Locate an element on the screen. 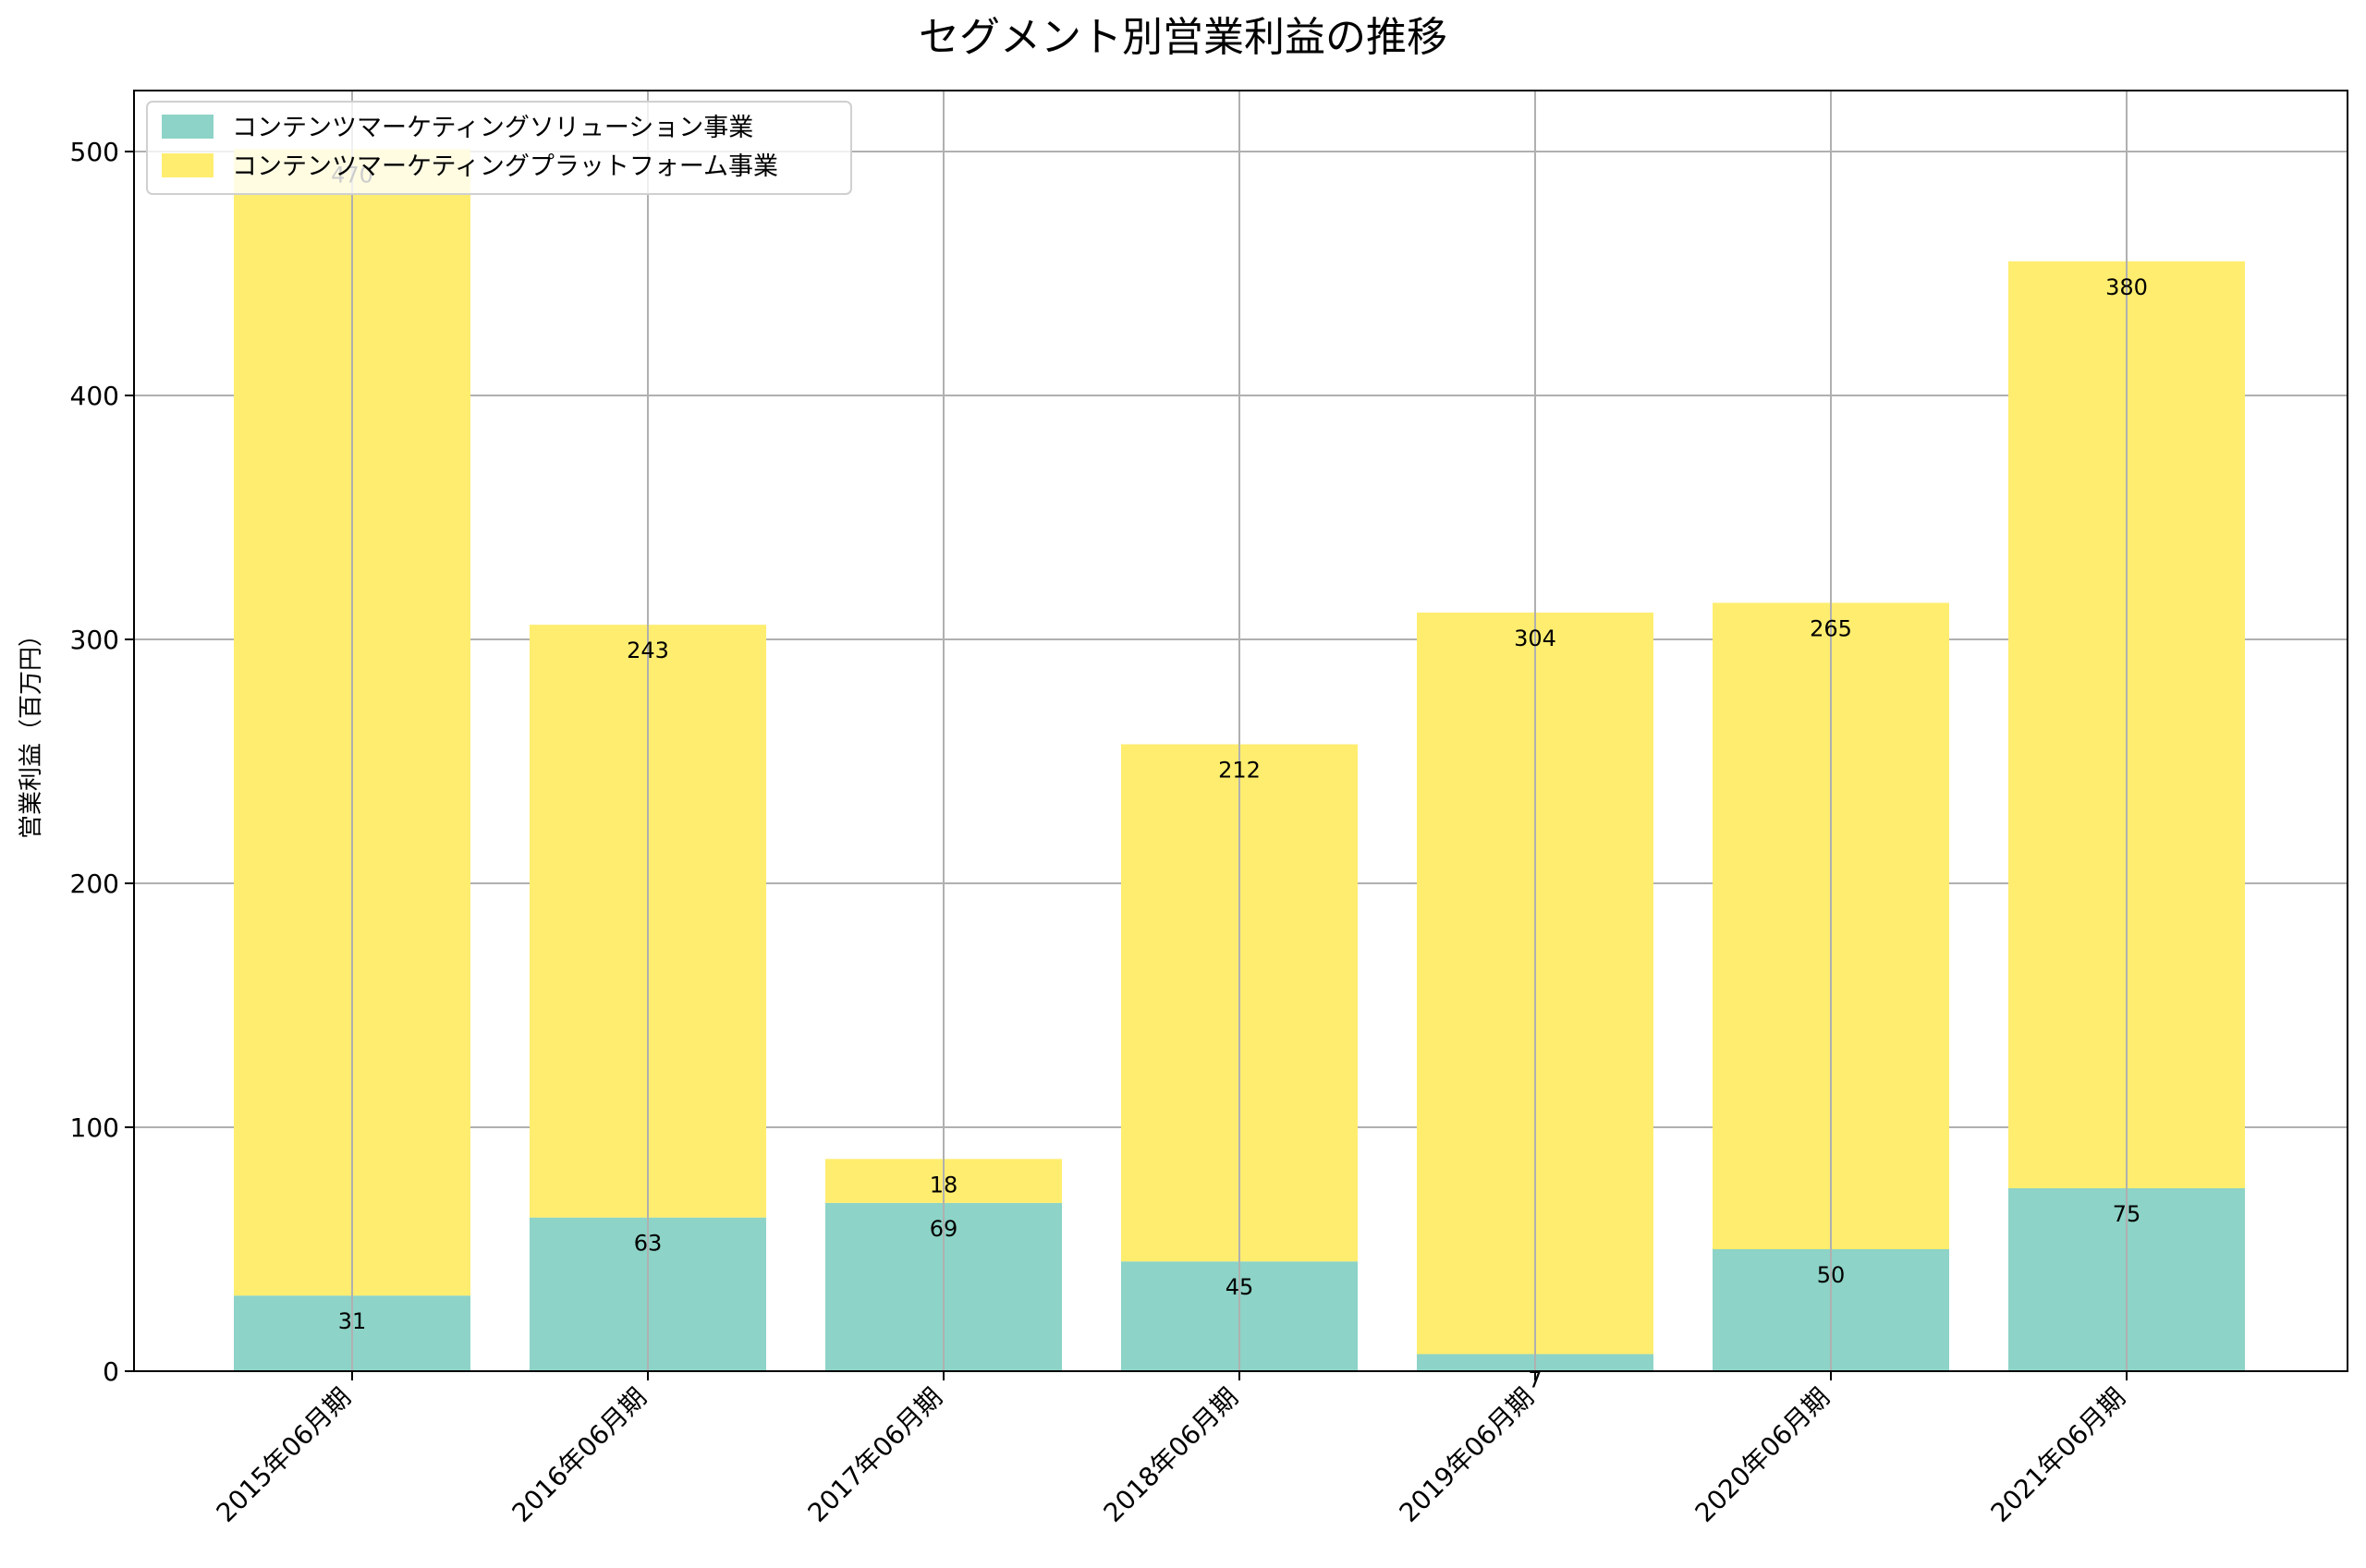 The height and width of the screenshot is (1568, 2366). legend-box is located at coordinates (499, 148).